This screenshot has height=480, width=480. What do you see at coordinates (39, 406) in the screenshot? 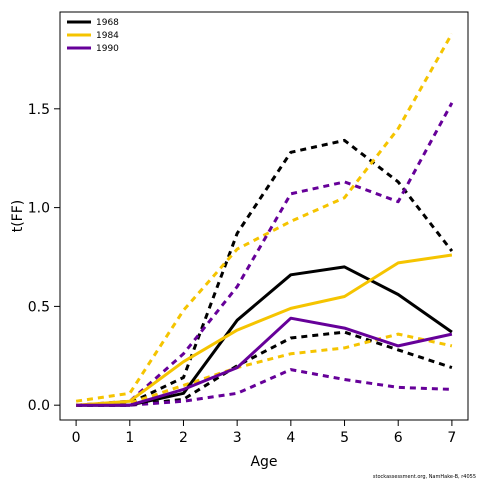
I see `y-tick-label-0: 0.0` at bounding box center [39, 406].